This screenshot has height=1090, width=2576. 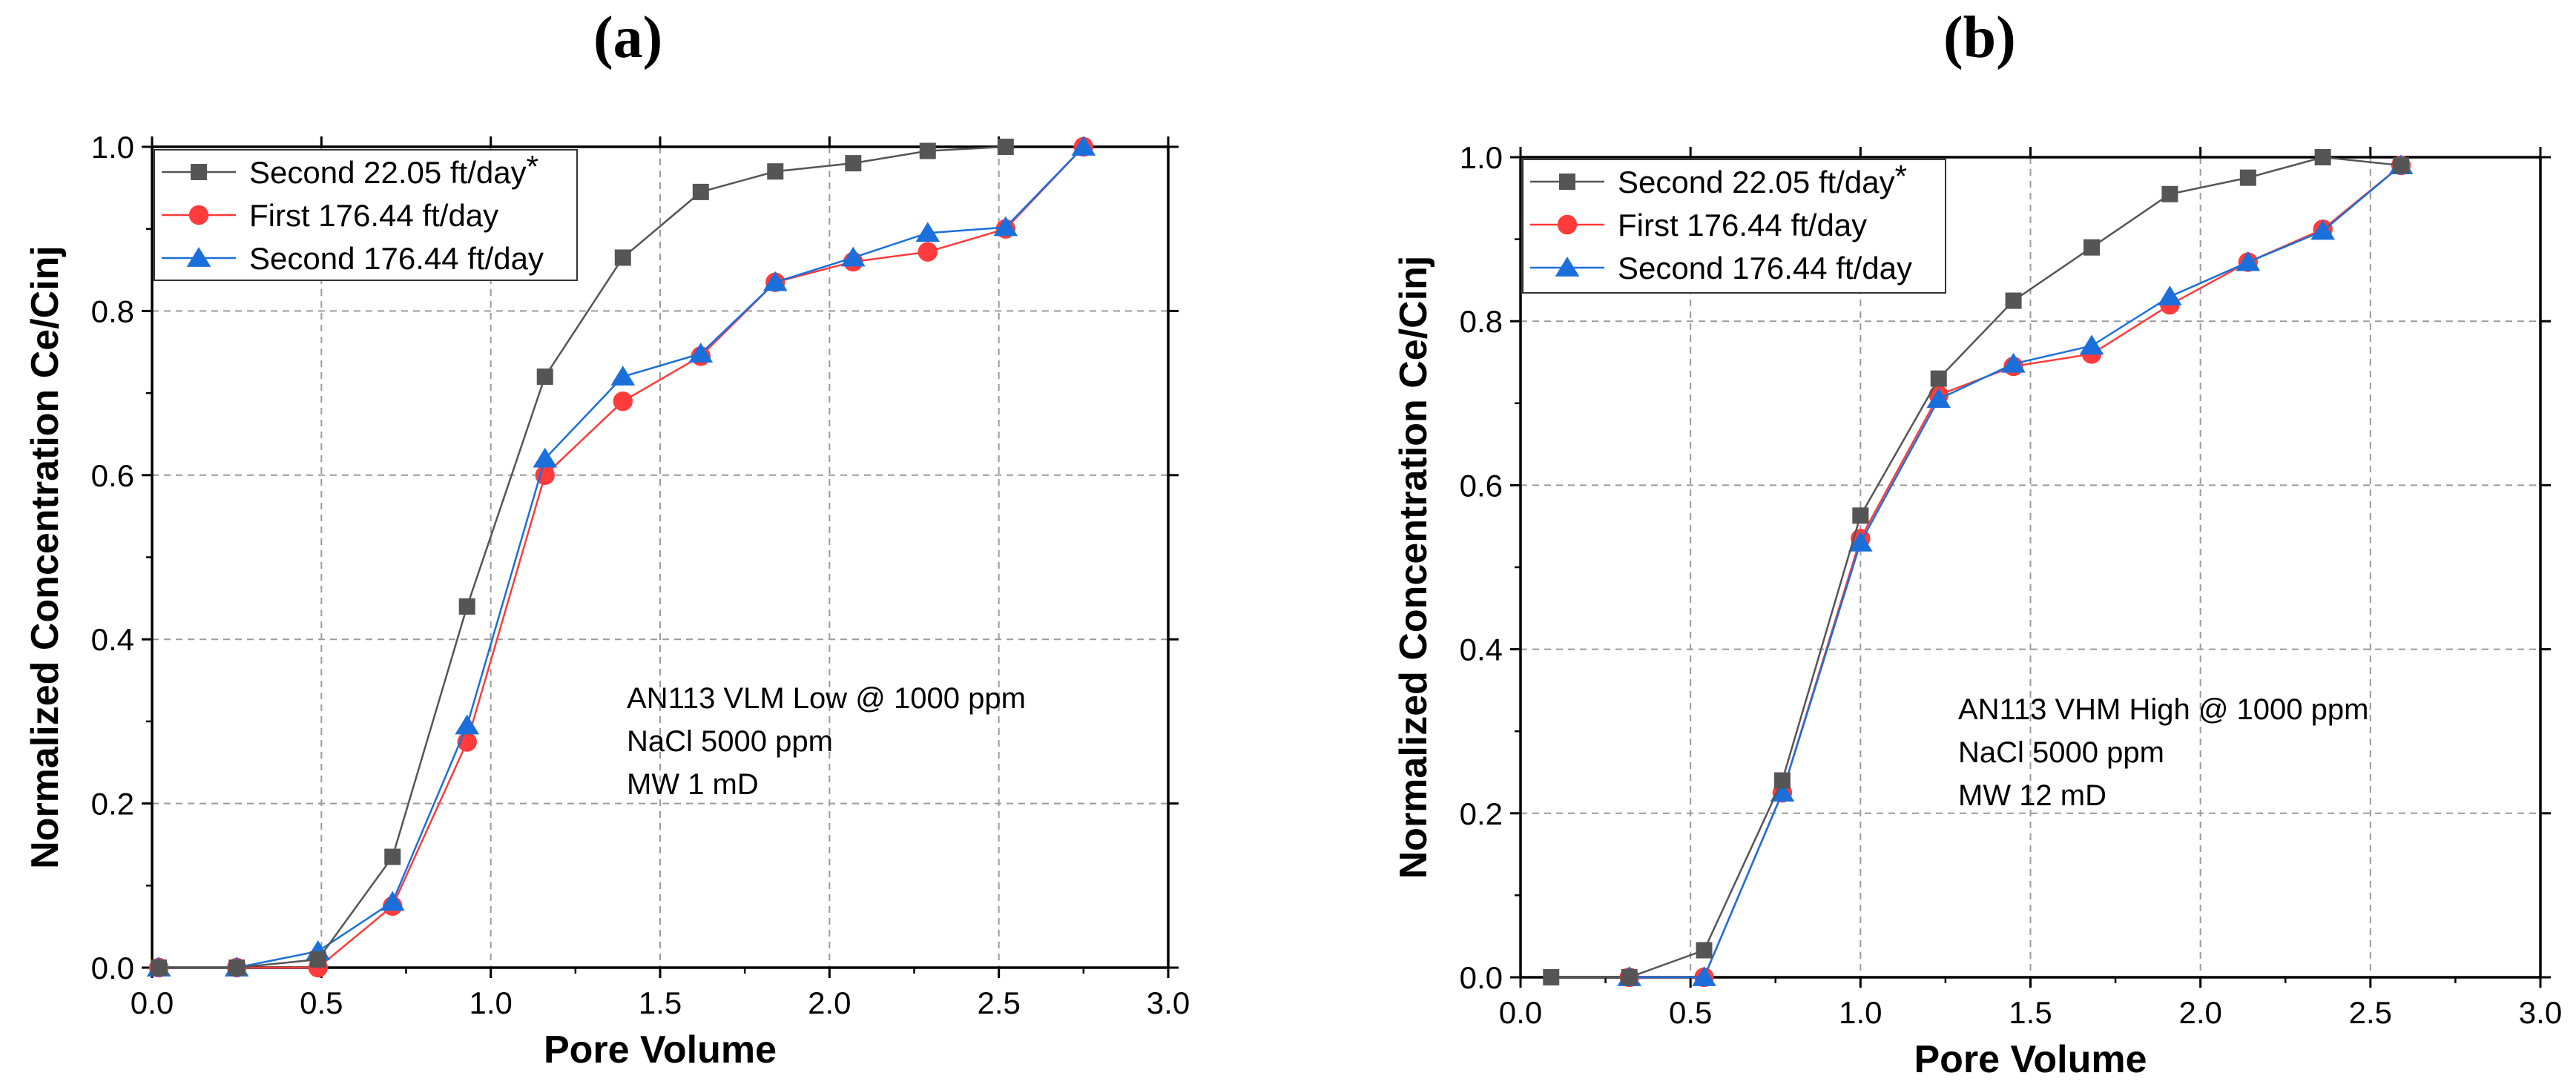 I want to click on x-tick-label: 0.5, so click(x=322, y=1002).